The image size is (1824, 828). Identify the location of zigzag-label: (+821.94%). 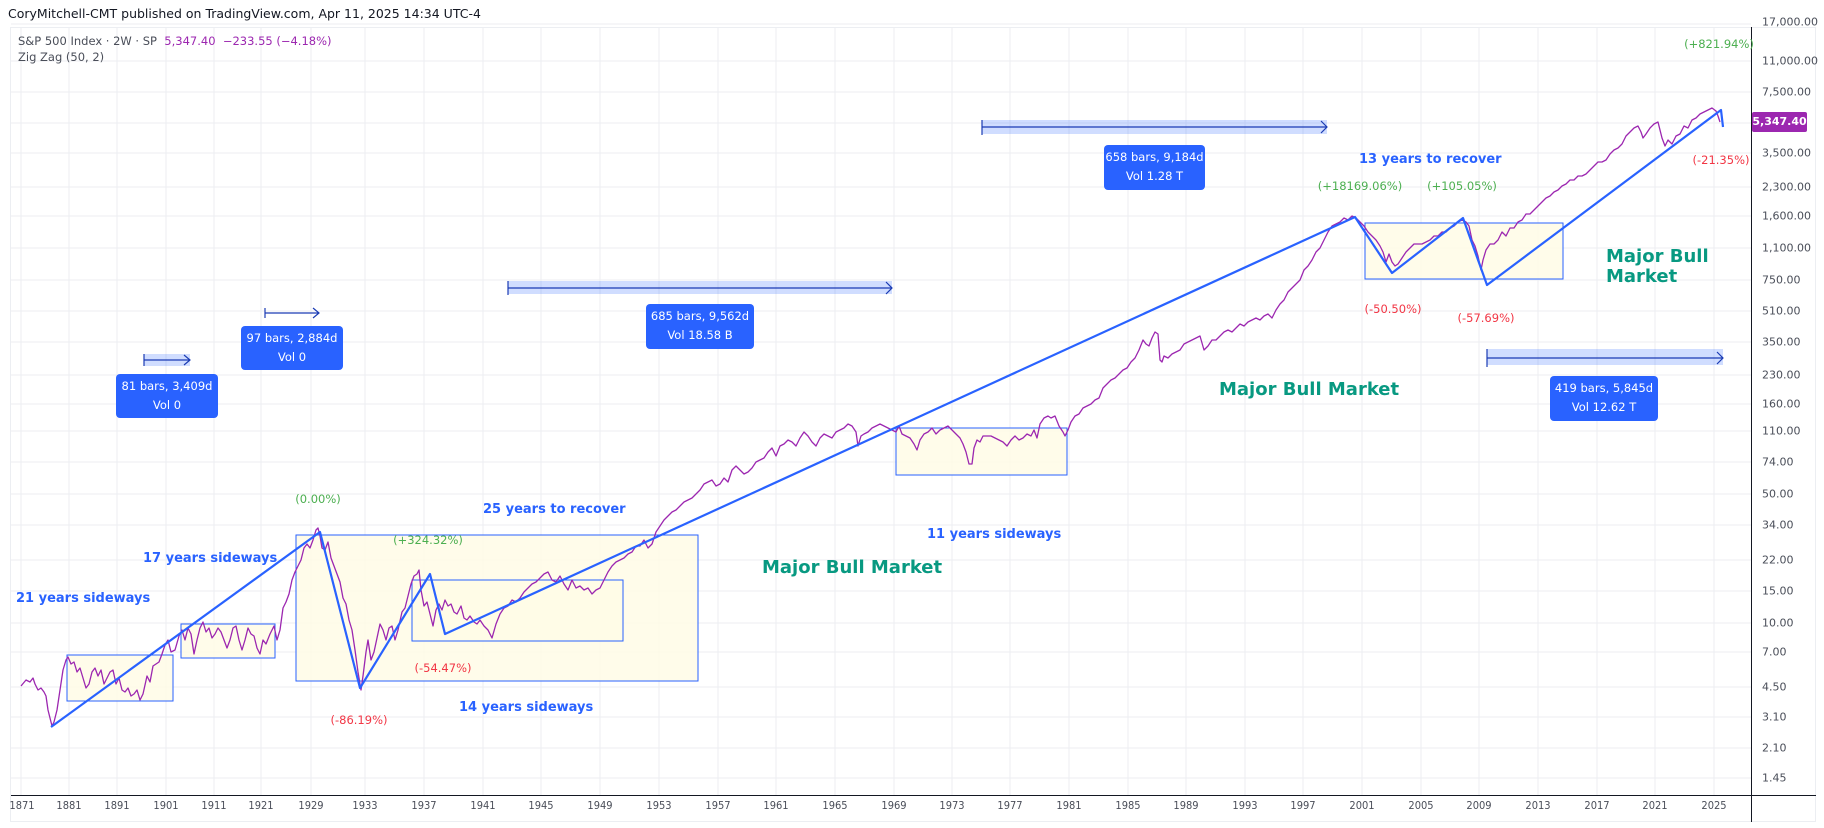
(1719, 44).